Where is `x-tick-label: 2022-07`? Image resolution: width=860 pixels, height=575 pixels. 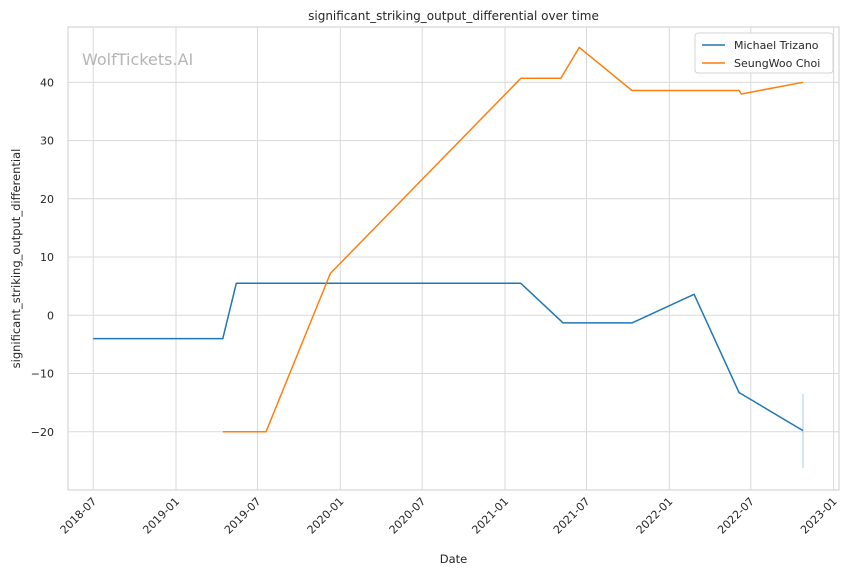 x-tick-label: 2022-07 is located at coordinates (736, 516).